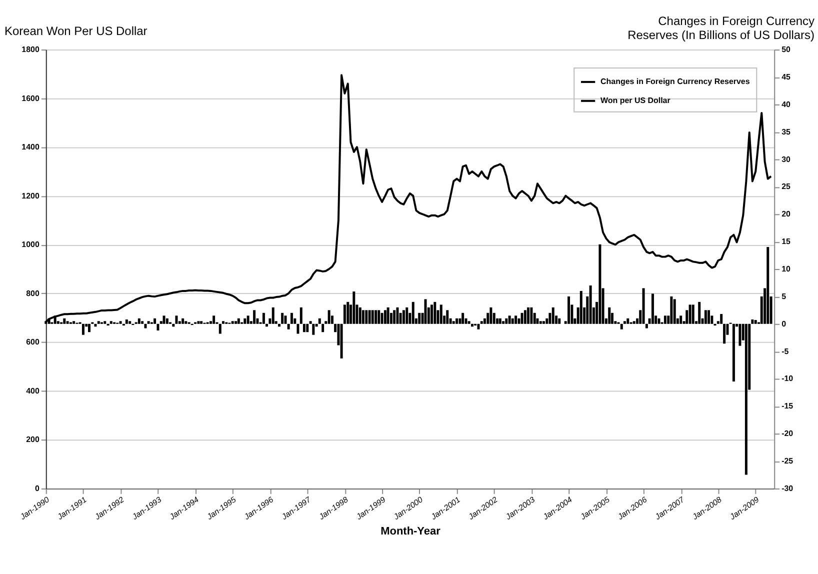 The height and width of the screenshot is (574, 818). I want to click on y2-tick-label: 30, so click(787, 159).